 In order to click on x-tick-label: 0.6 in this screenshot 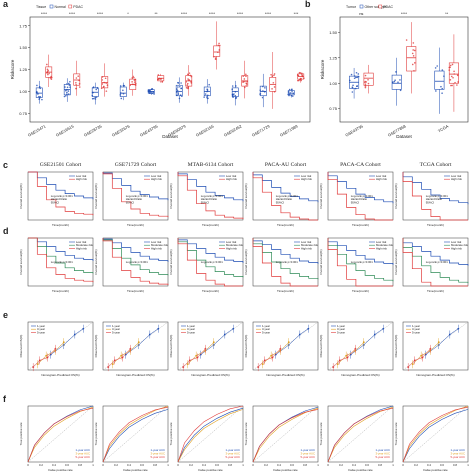, I will do `click(142, 465)`.